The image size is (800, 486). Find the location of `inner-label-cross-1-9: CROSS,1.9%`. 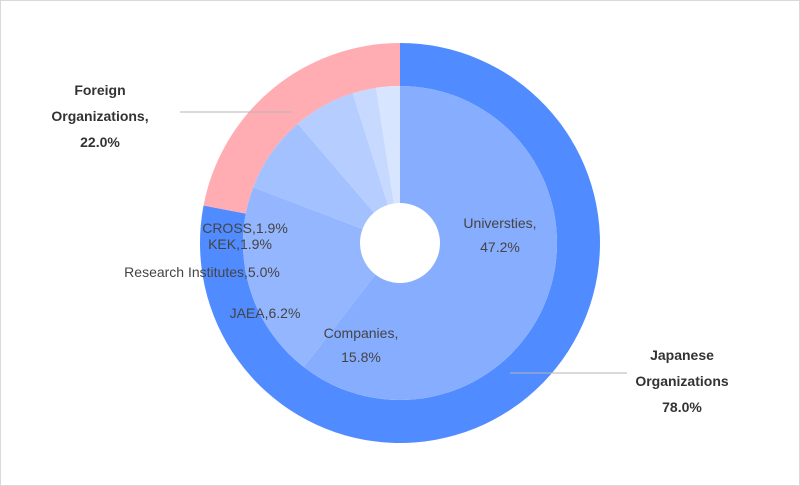

inner-label-cross-1-9: CROSS,1.9% is located at coordinates (245, 228).